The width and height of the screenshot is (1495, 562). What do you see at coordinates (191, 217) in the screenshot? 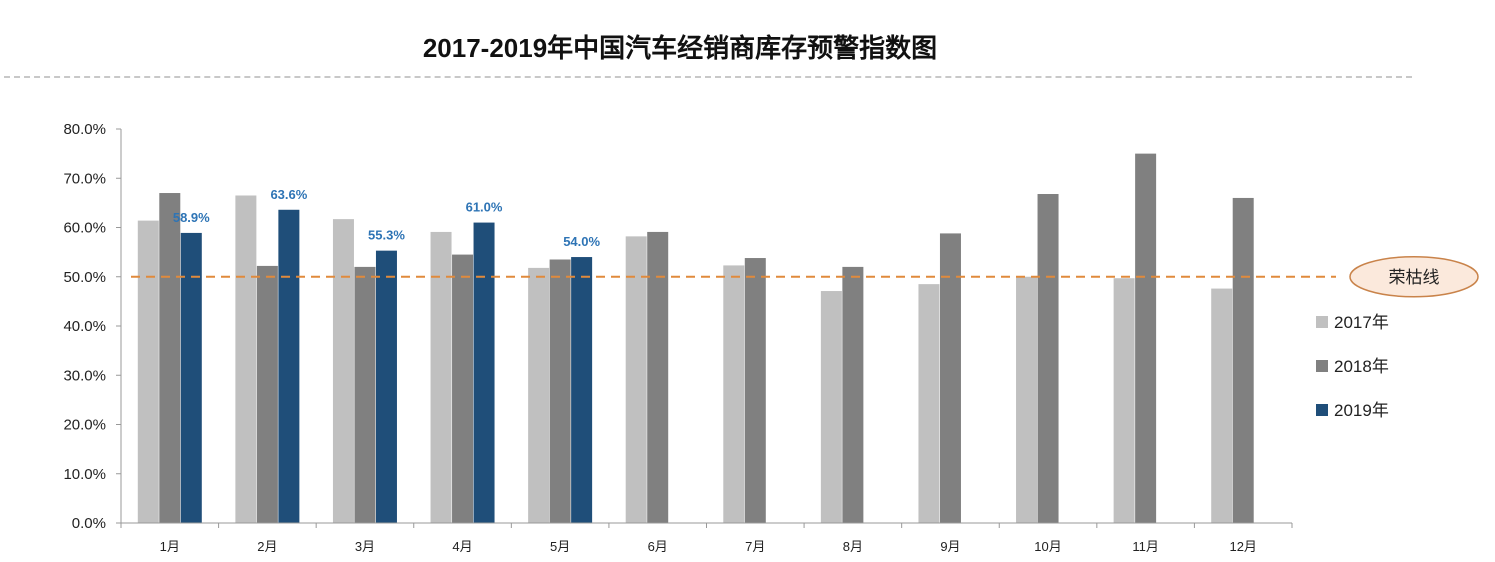
I see `data-label: 58.9%` at bounding box center [191, 217].